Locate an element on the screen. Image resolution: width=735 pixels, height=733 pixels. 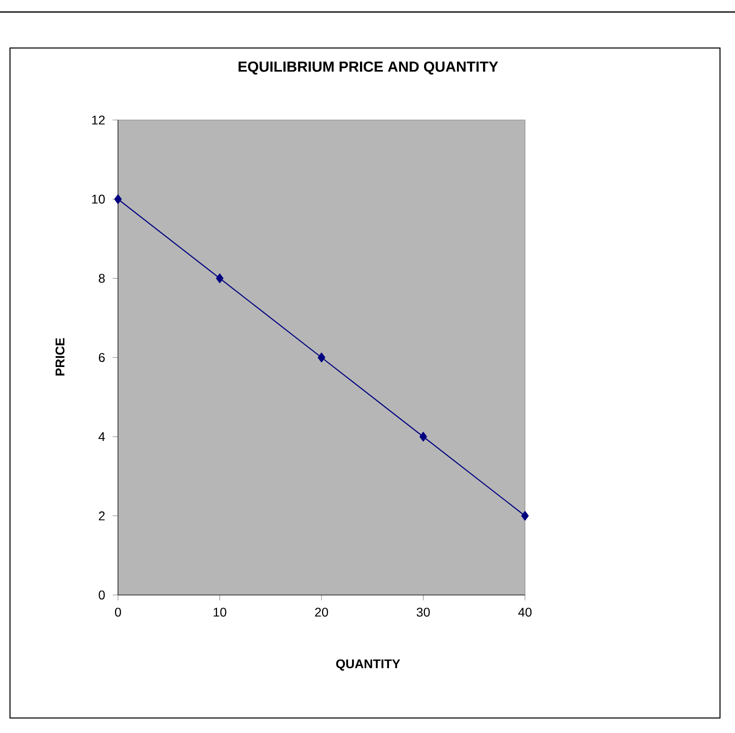
x-tick-label: 30 is located at coordinates (423, 612).